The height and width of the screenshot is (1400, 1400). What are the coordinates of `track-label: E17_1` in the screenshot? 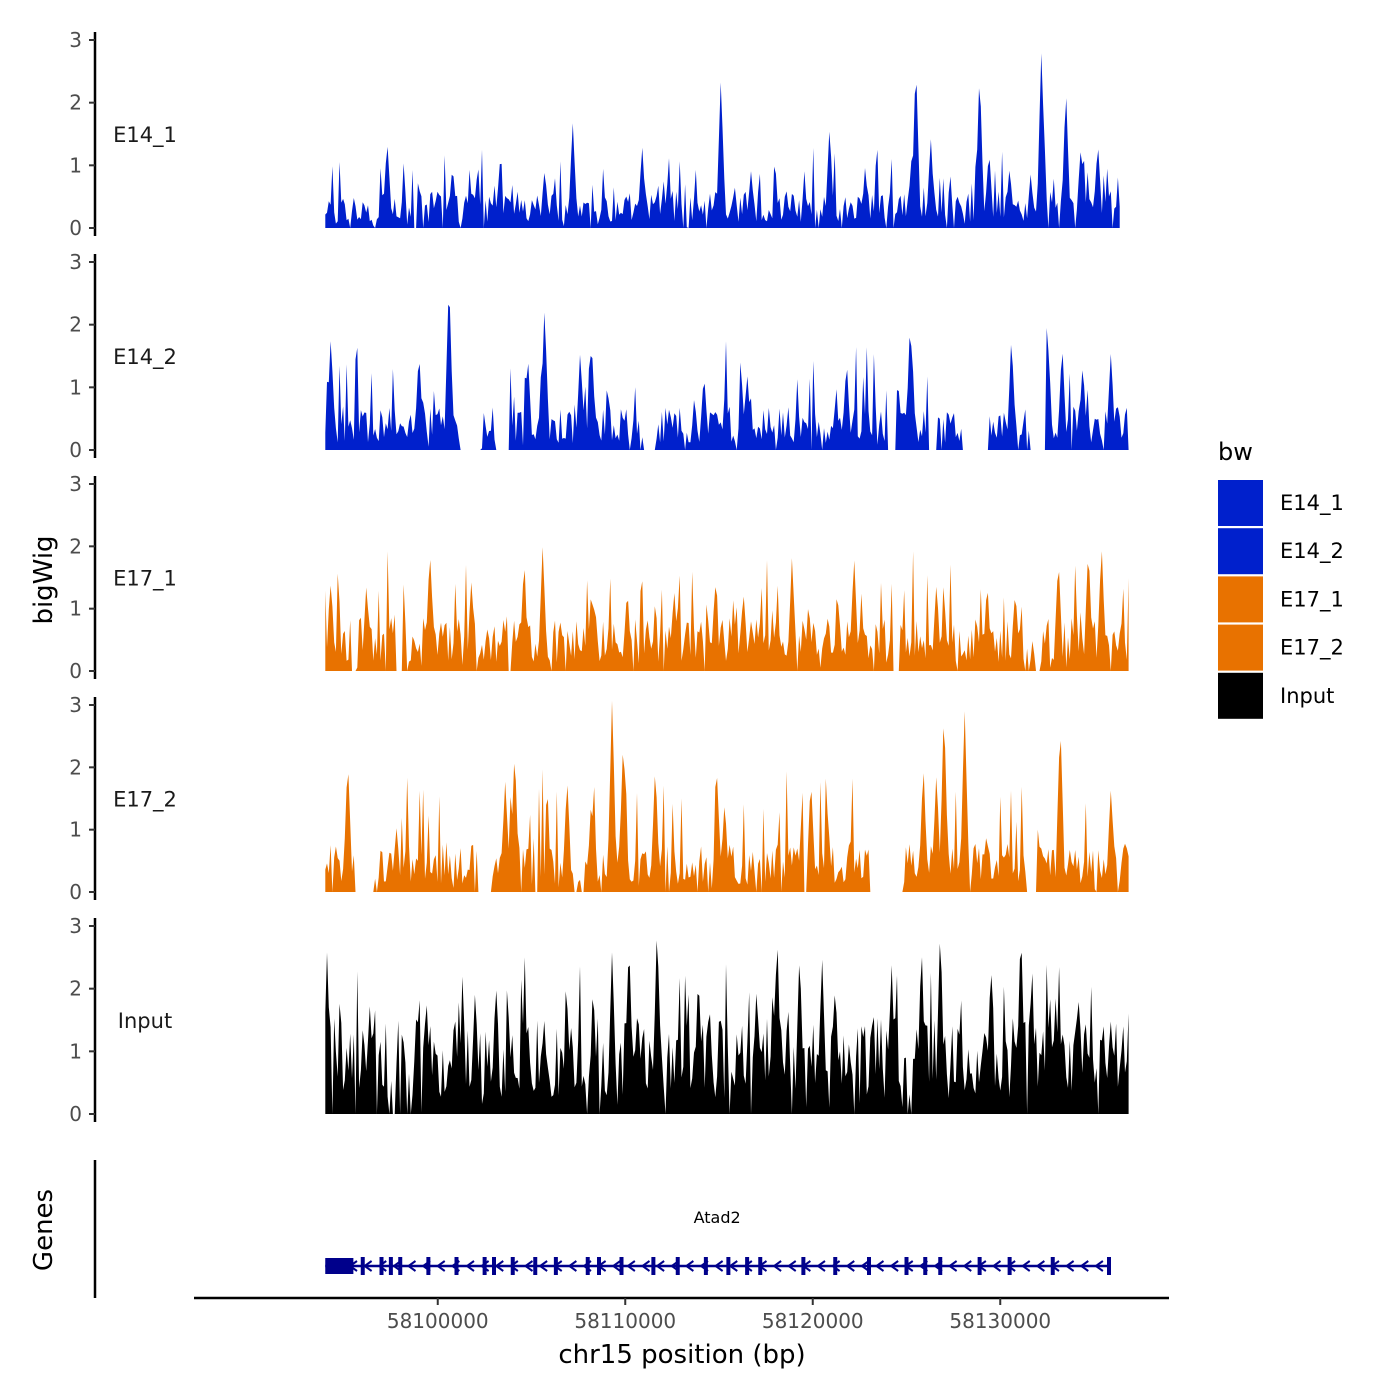 It's located at (145, 579).